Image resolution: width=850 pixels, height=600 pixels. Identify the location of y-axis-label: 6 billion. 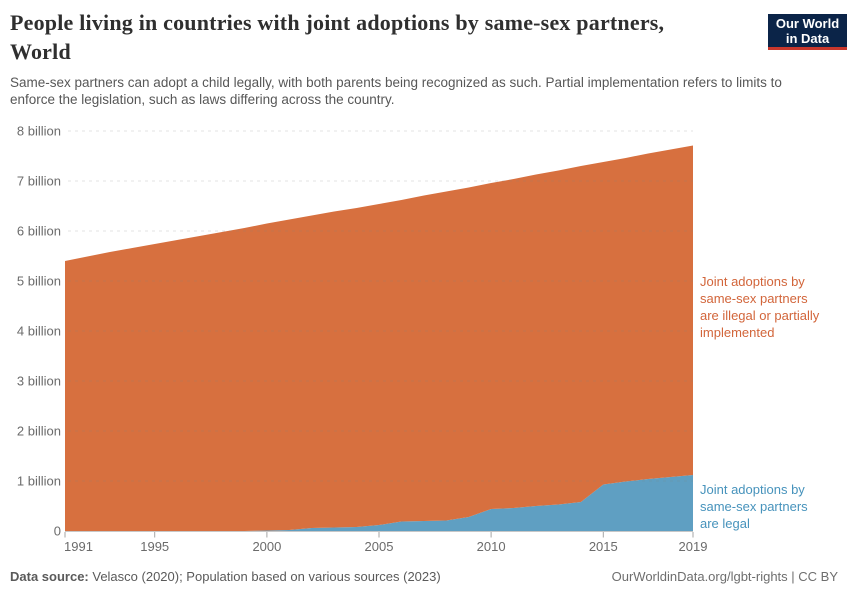
(39, 231).